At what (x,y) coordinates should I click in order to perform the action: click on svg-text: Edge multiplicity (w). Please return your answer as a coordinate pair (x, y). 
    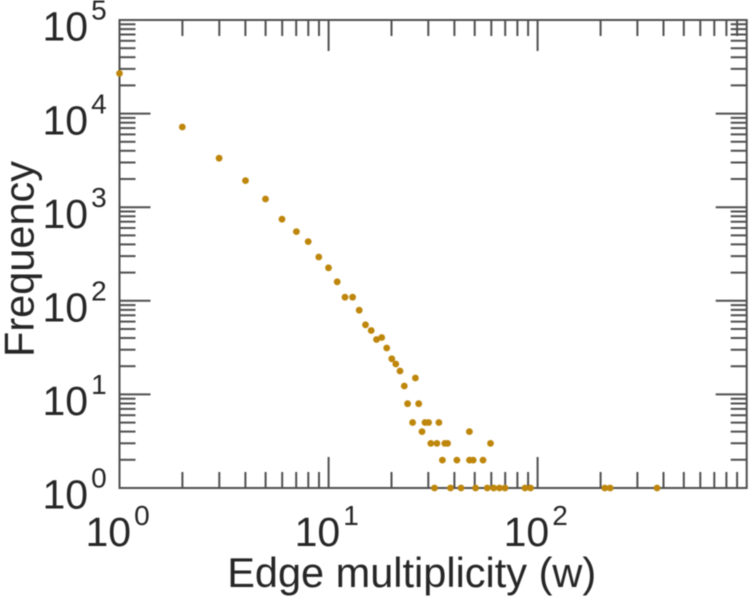
    Looking at the image, I should click on (411, 572).